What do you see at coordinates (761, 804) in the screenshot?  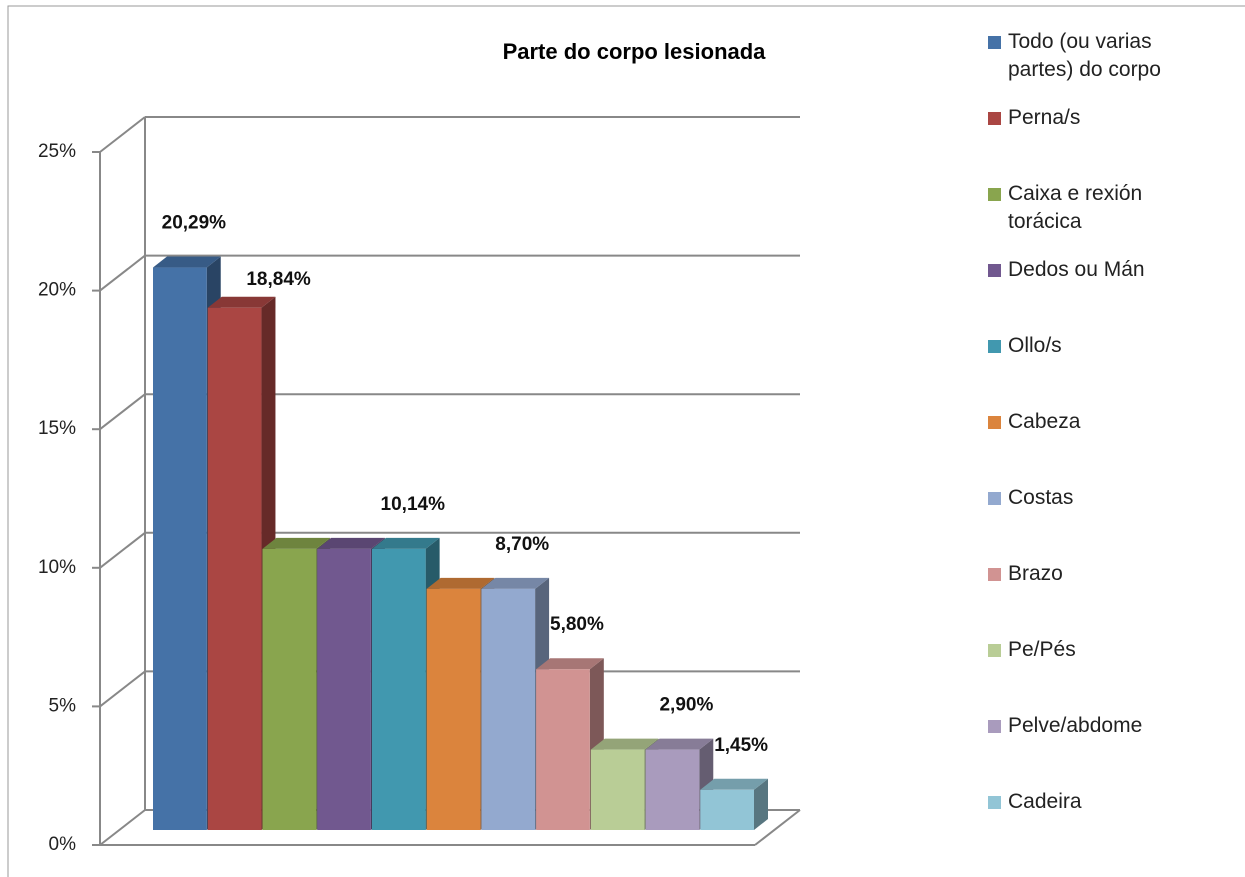 I see `bar-side` at bounding box center [761, 804].